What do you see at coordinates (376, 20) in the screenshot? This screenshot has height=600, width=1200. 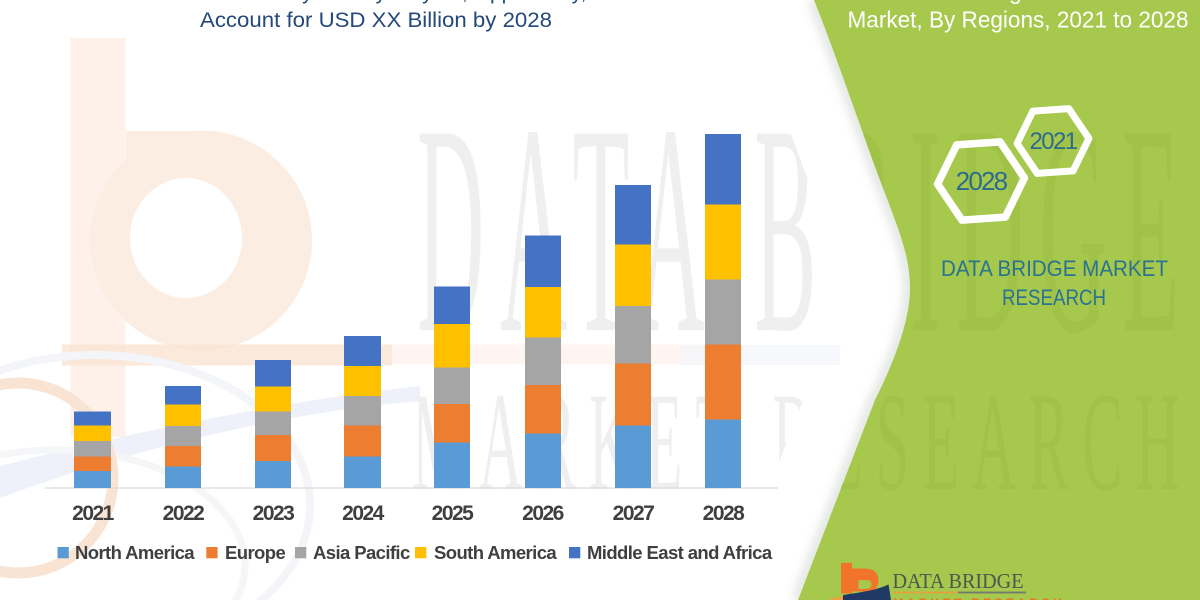 I see `svg-text:Account for USD XX Billion by: Account for USD XX Billion by 2028` at bounding box center [376, 20].